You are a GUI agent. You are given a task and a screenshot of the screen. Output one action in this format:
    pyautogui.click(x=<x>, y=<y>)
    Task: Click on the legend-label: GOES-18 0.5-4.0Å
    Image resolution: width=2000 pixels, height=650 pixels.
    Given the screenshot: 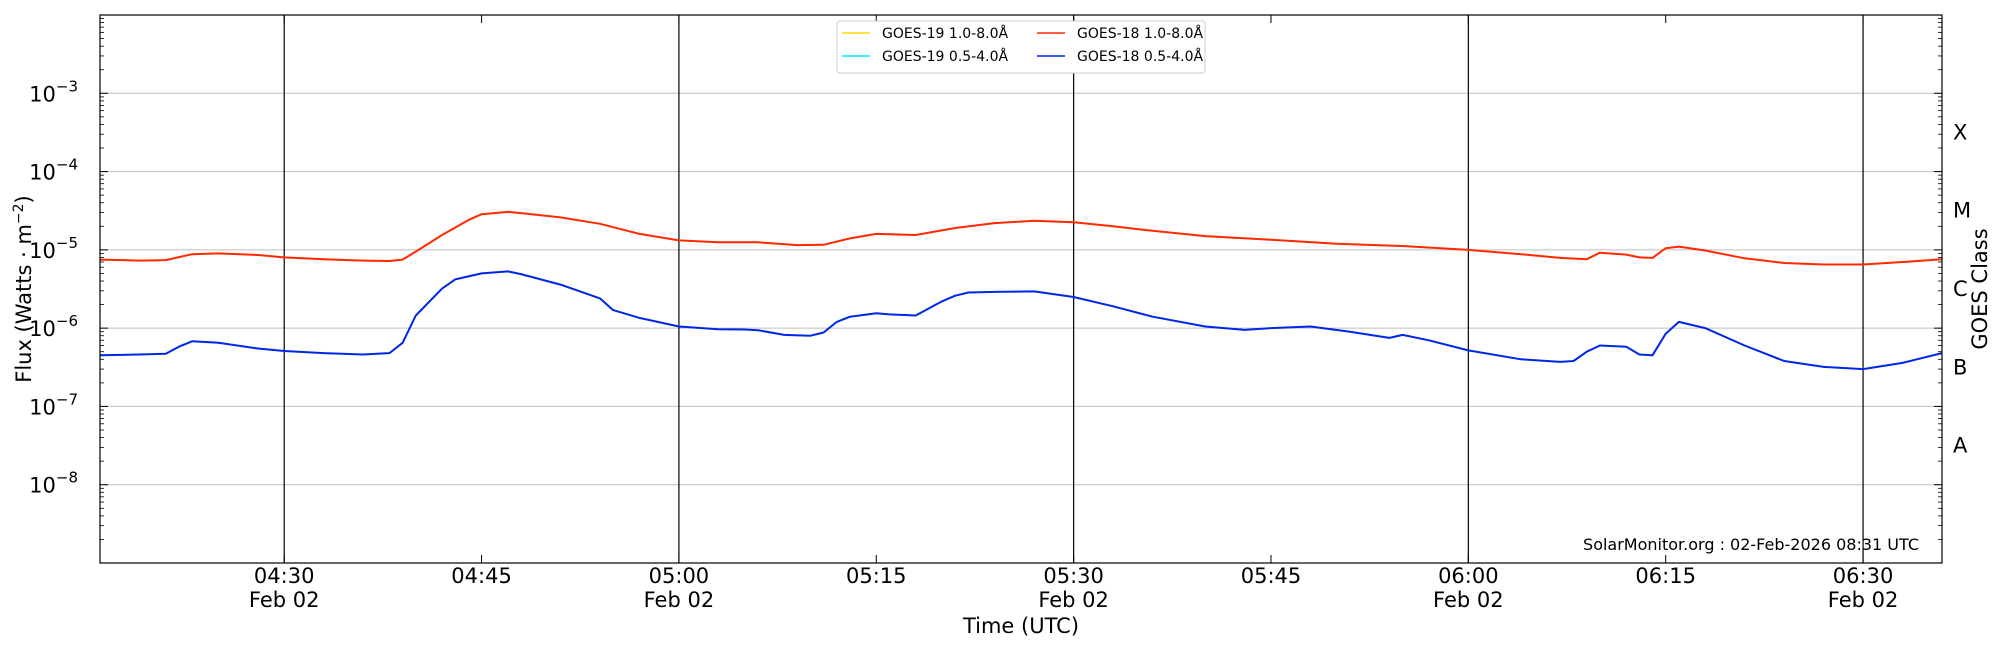 What is the action you would take?
    pyautogui.click(x=1140, y=56)
    